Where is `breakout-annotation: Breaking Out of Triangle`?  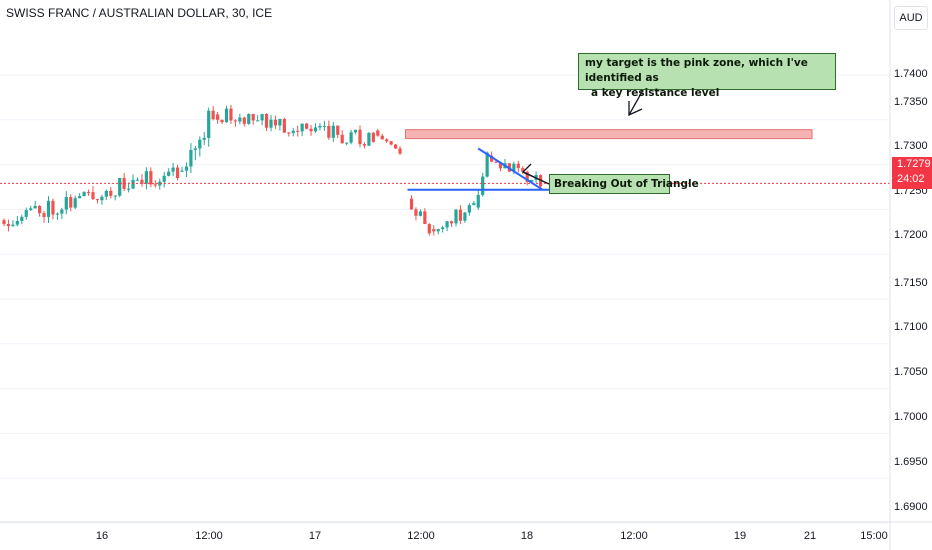
breakout-annotation: Breaking Out of Triangle is located at coordinates (624, 184).